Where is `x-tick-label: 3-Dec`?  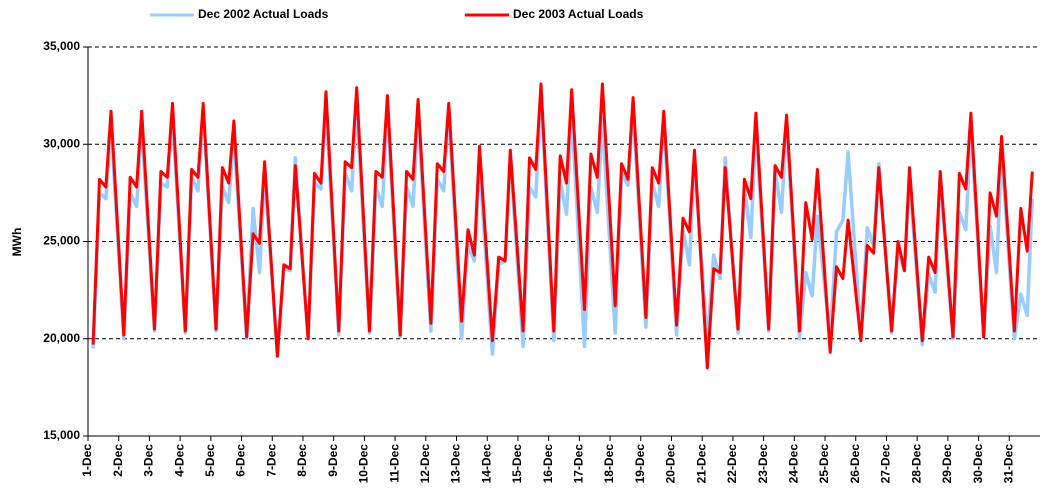 x-tick-label: 3-Dec is located at coordinates (149, 460).